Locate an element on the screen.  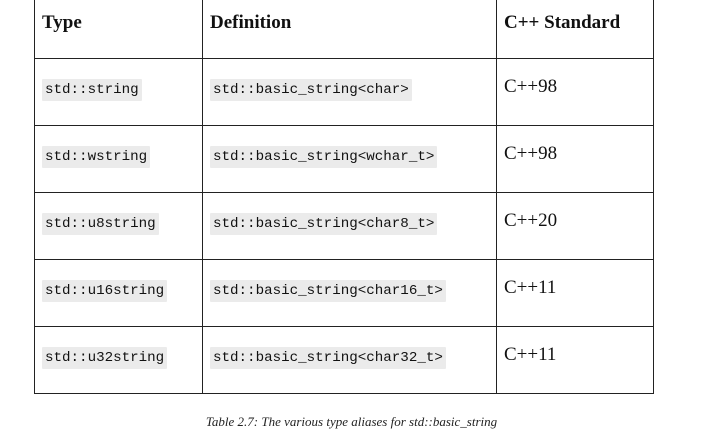
type-cell: std::u16string is located at coordinates (118, 293).